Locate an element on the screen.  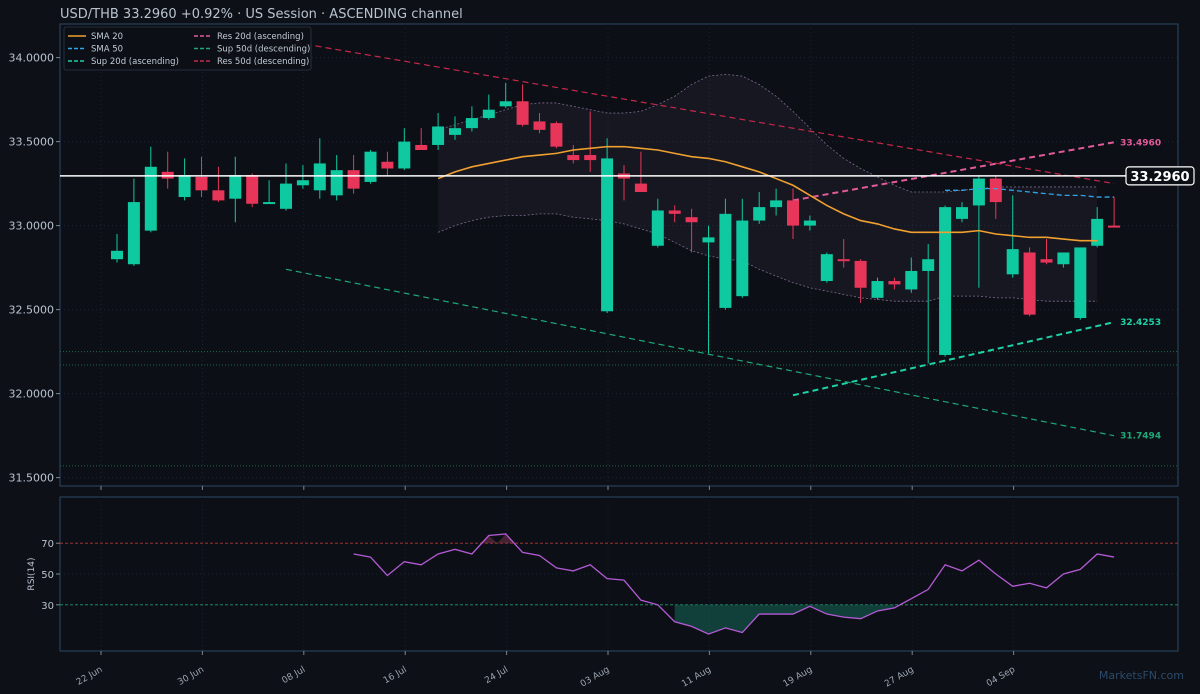
legend-item: SMA 20 is located at coordinates (95, 37).